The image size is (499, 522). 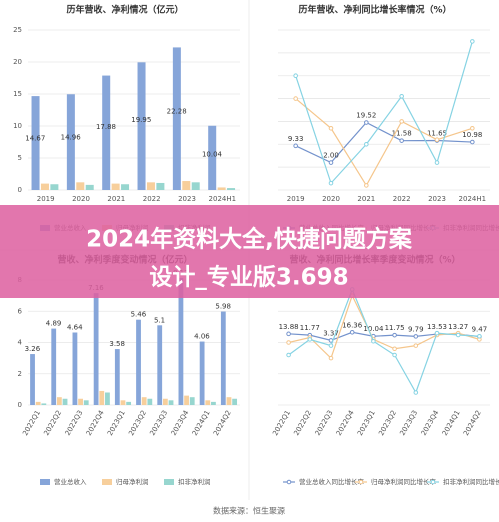 What do you see at coordinates (249, 511) in the screenshot?
I see `source: 数据来源：恒生聚源` at bounding box center [249, 511].